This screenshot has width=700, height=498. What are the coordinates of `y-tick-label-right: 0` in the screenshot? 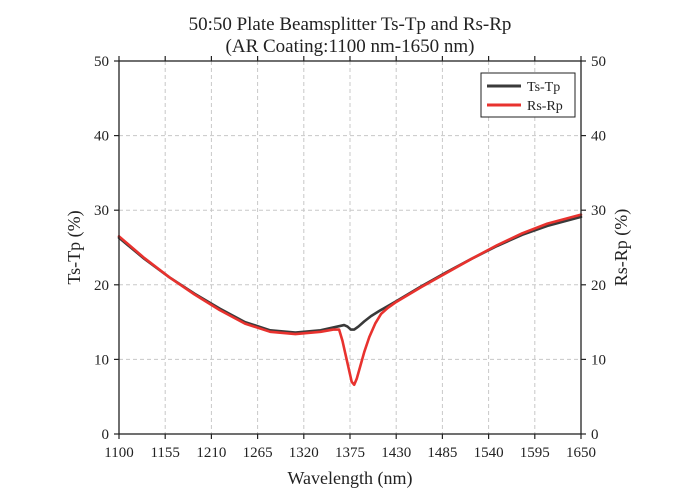 It's located at (595, 435).